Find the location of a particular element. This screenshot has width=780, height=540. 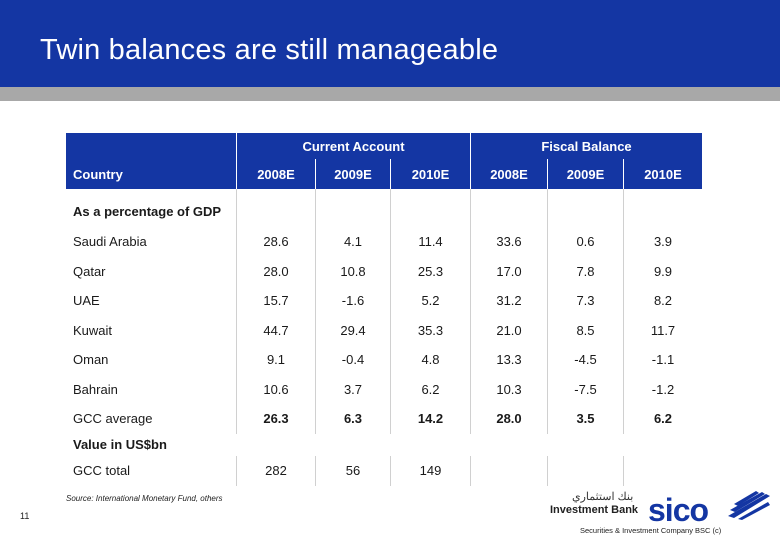

value-cell: 44.7 is located at coordinates (275, 330).